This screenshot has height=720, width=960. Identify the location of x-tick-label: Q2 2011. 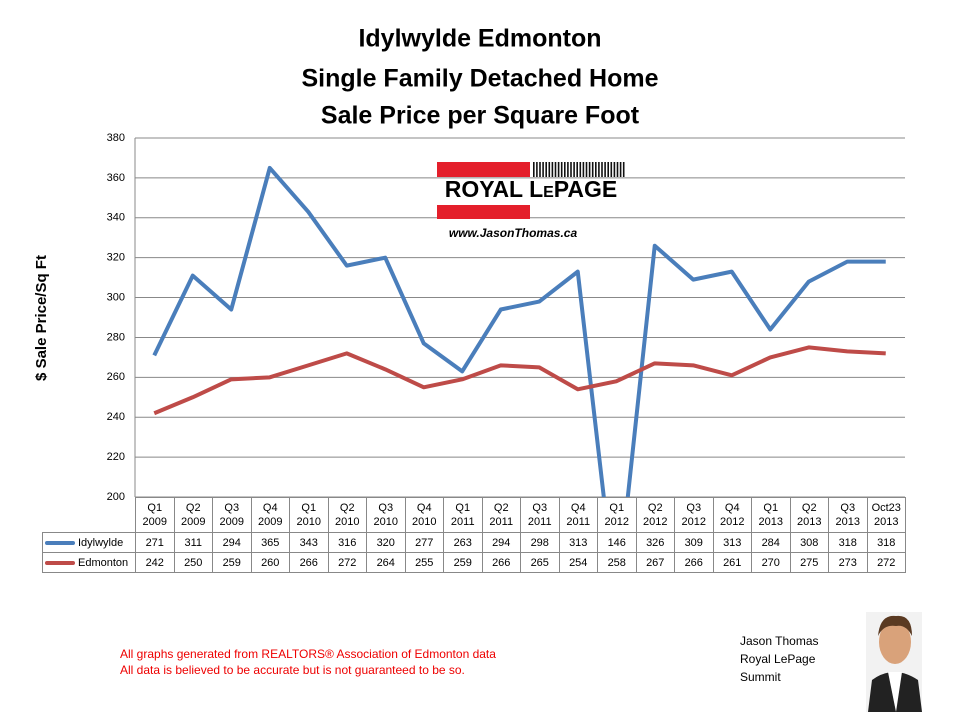
(501, 515).